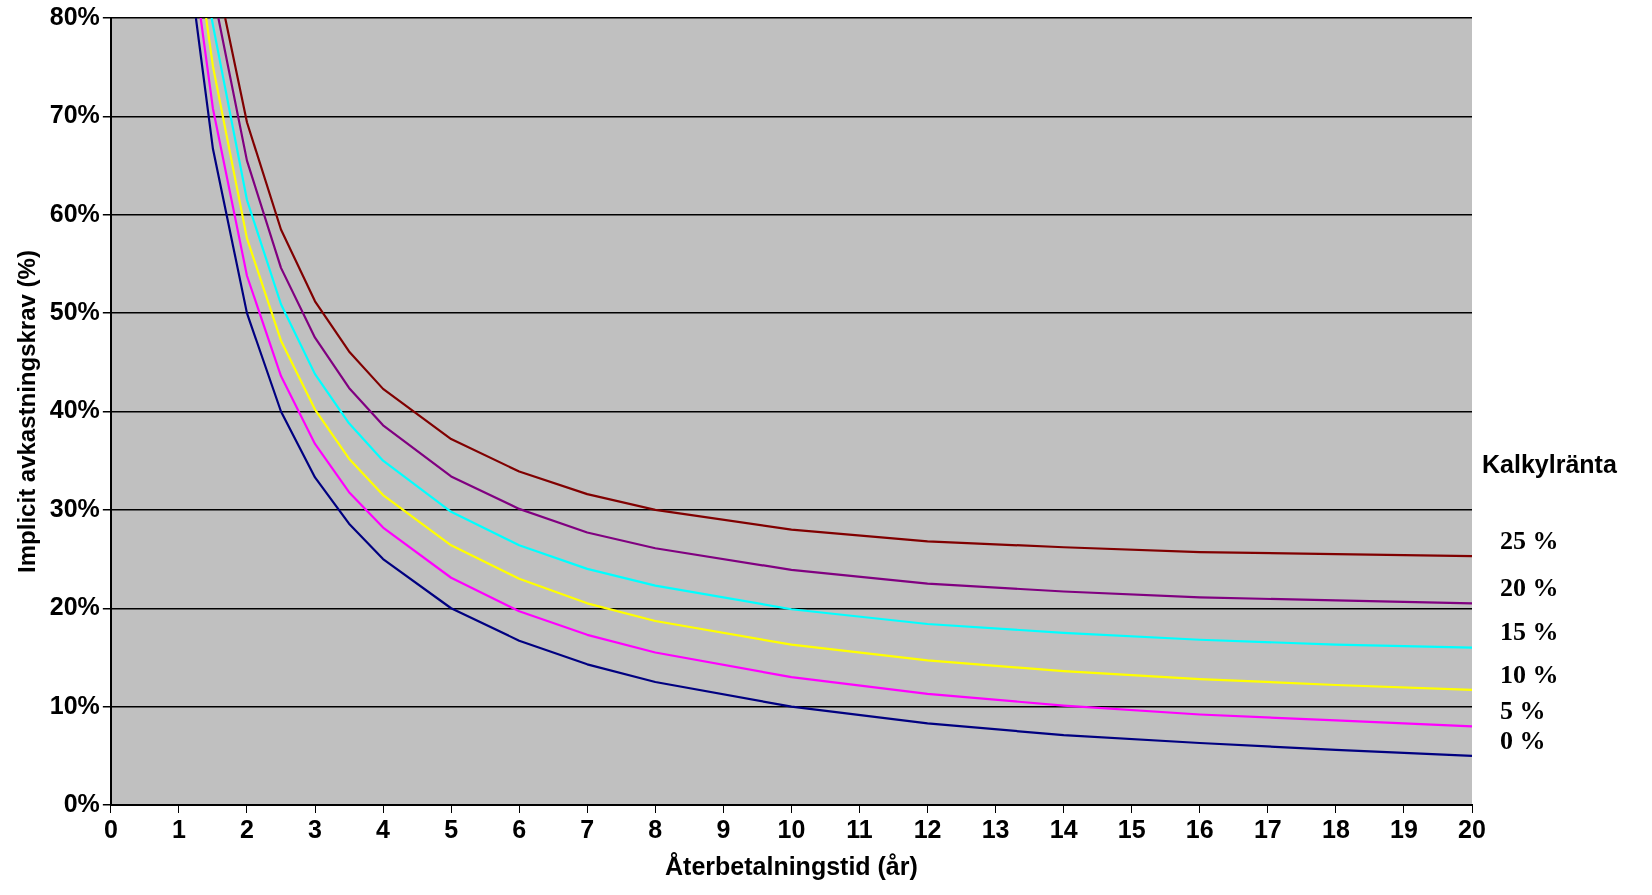 The width and height of the screenshot is (1652, 895). What do you see at coordinates (655, 828) in the screenshot?
I see `x-tick-label: 8` at bounding box center [655, 828].